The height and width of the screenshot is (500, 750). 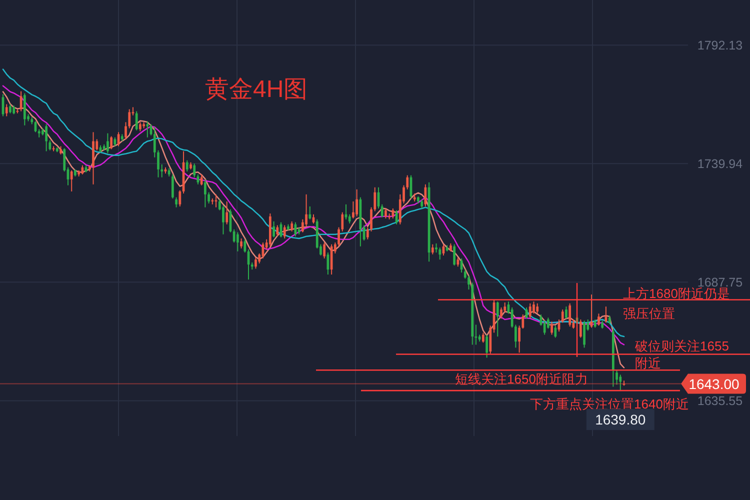 What do you see at coordinates (620, 420) in the screenshot?
I see `annotation: 1639.80` at bounding box center [620, 420].